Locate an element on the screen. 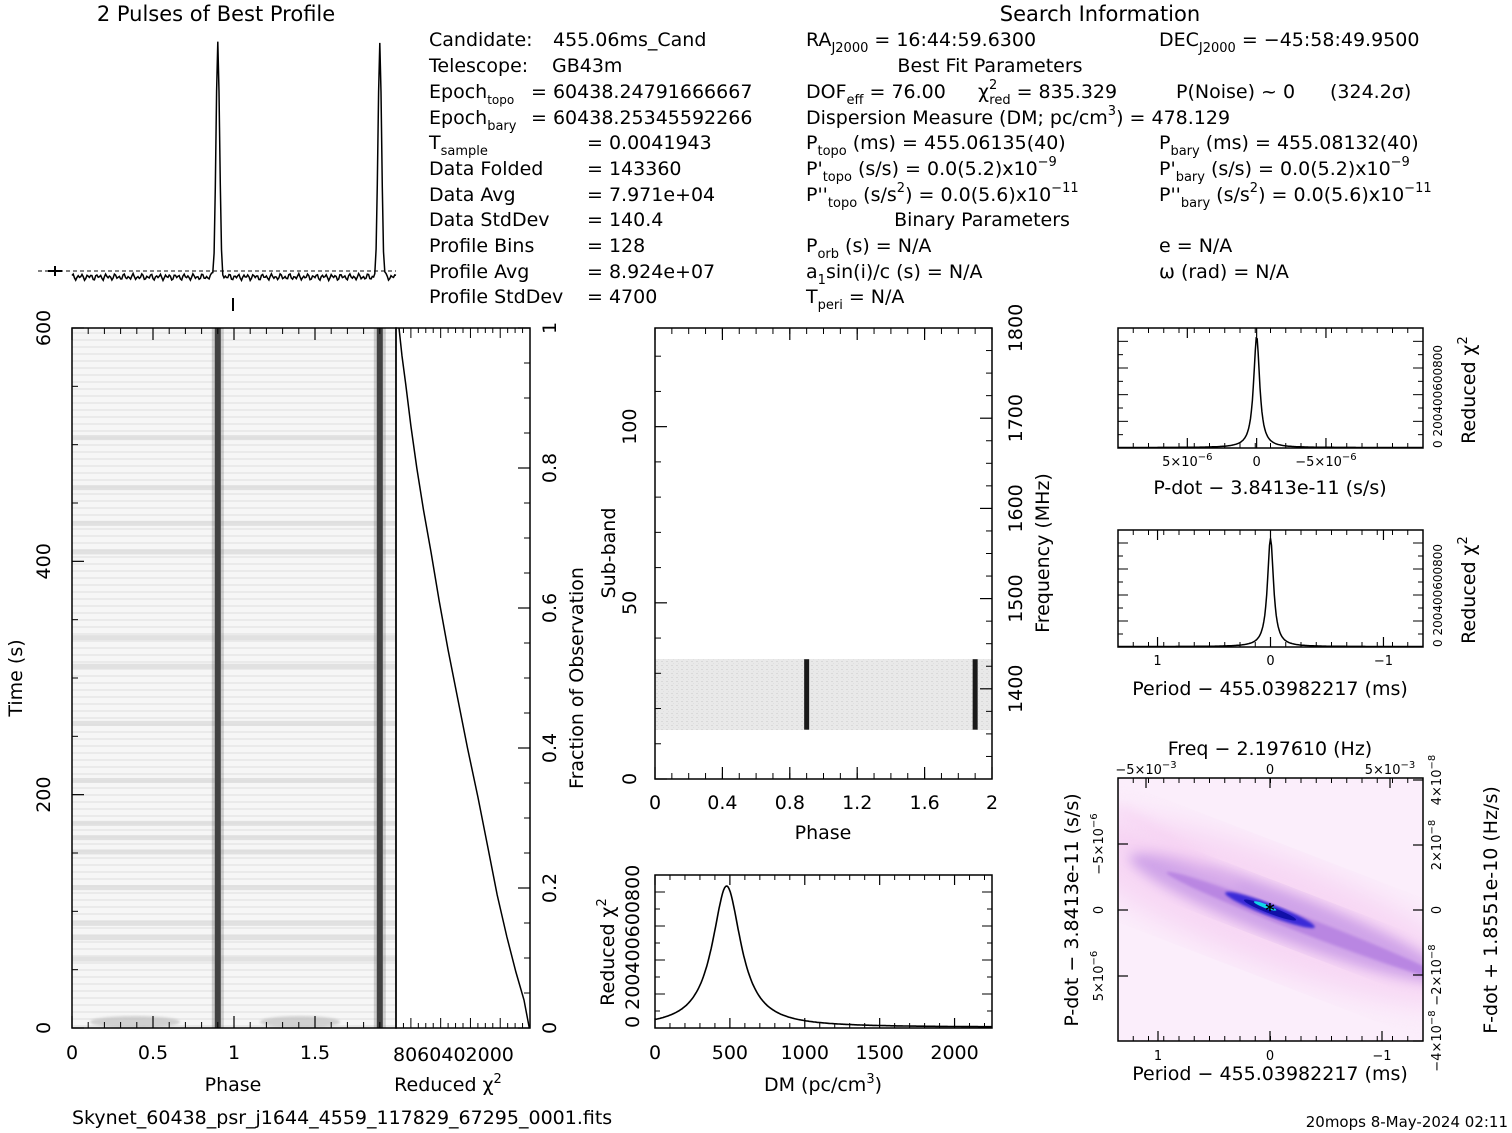  period-yticks: 0 200400600800 is located at coordinates (1438, 595).